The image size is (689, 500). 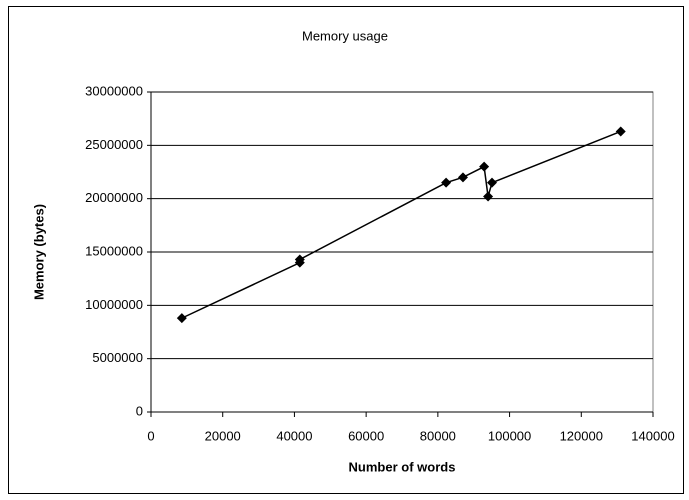 I want to click on x-tick-label: 60000, so click(x=366, y=435).